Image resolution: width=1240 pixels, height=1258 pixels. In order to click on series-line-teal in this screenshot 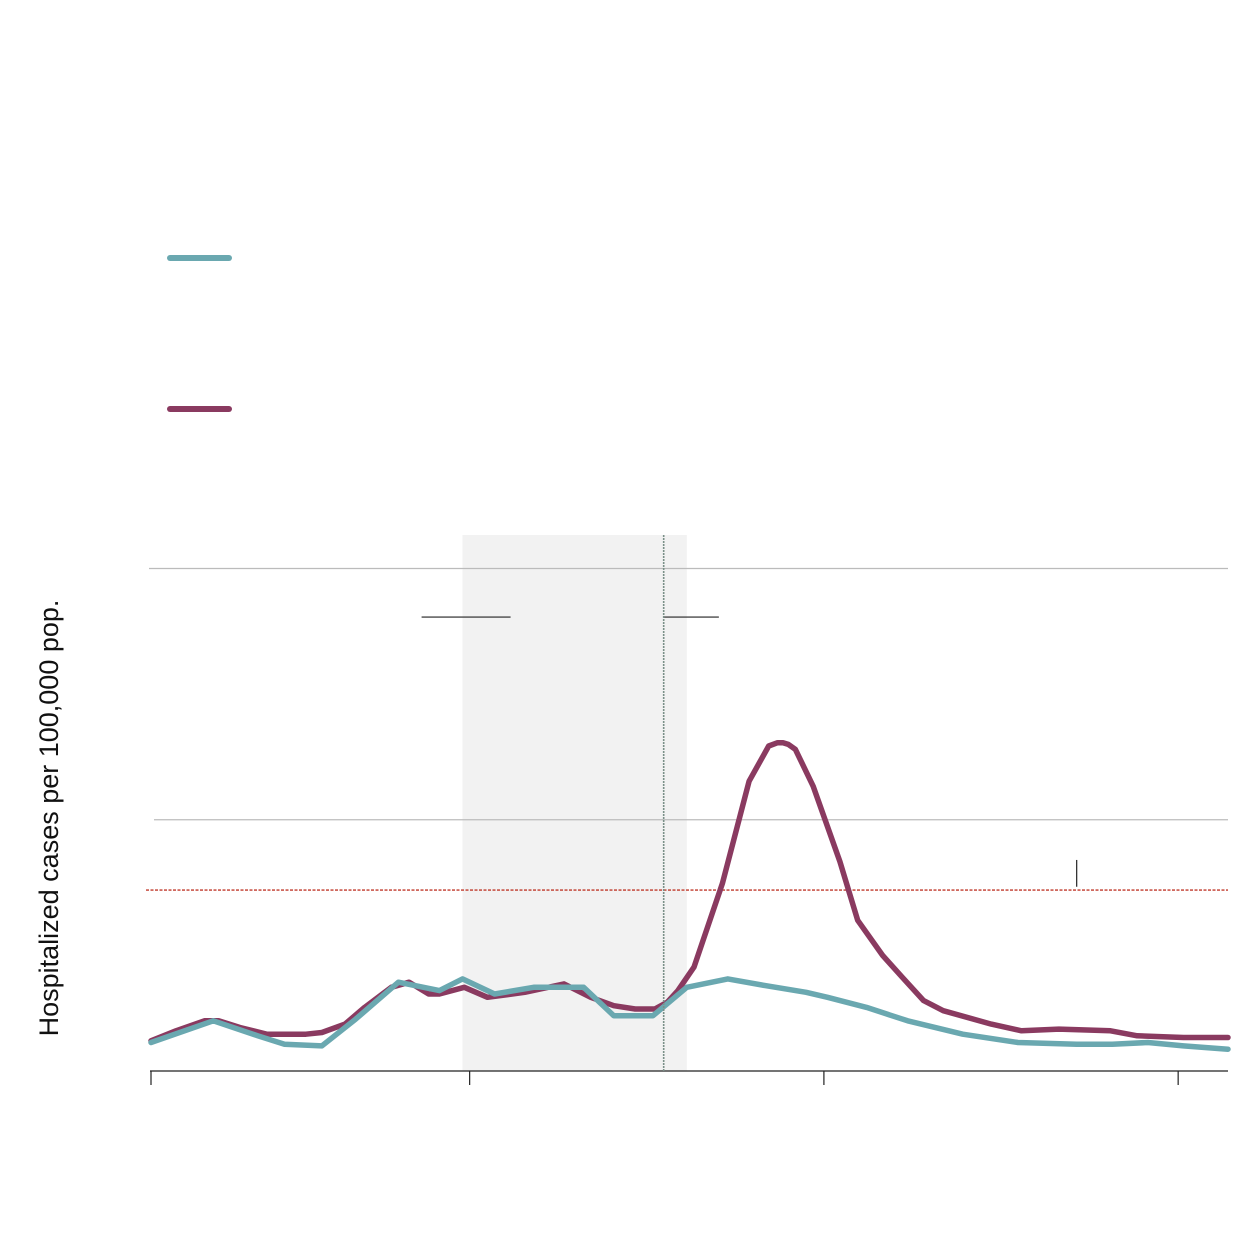, I will do `click(689, 1014)`.